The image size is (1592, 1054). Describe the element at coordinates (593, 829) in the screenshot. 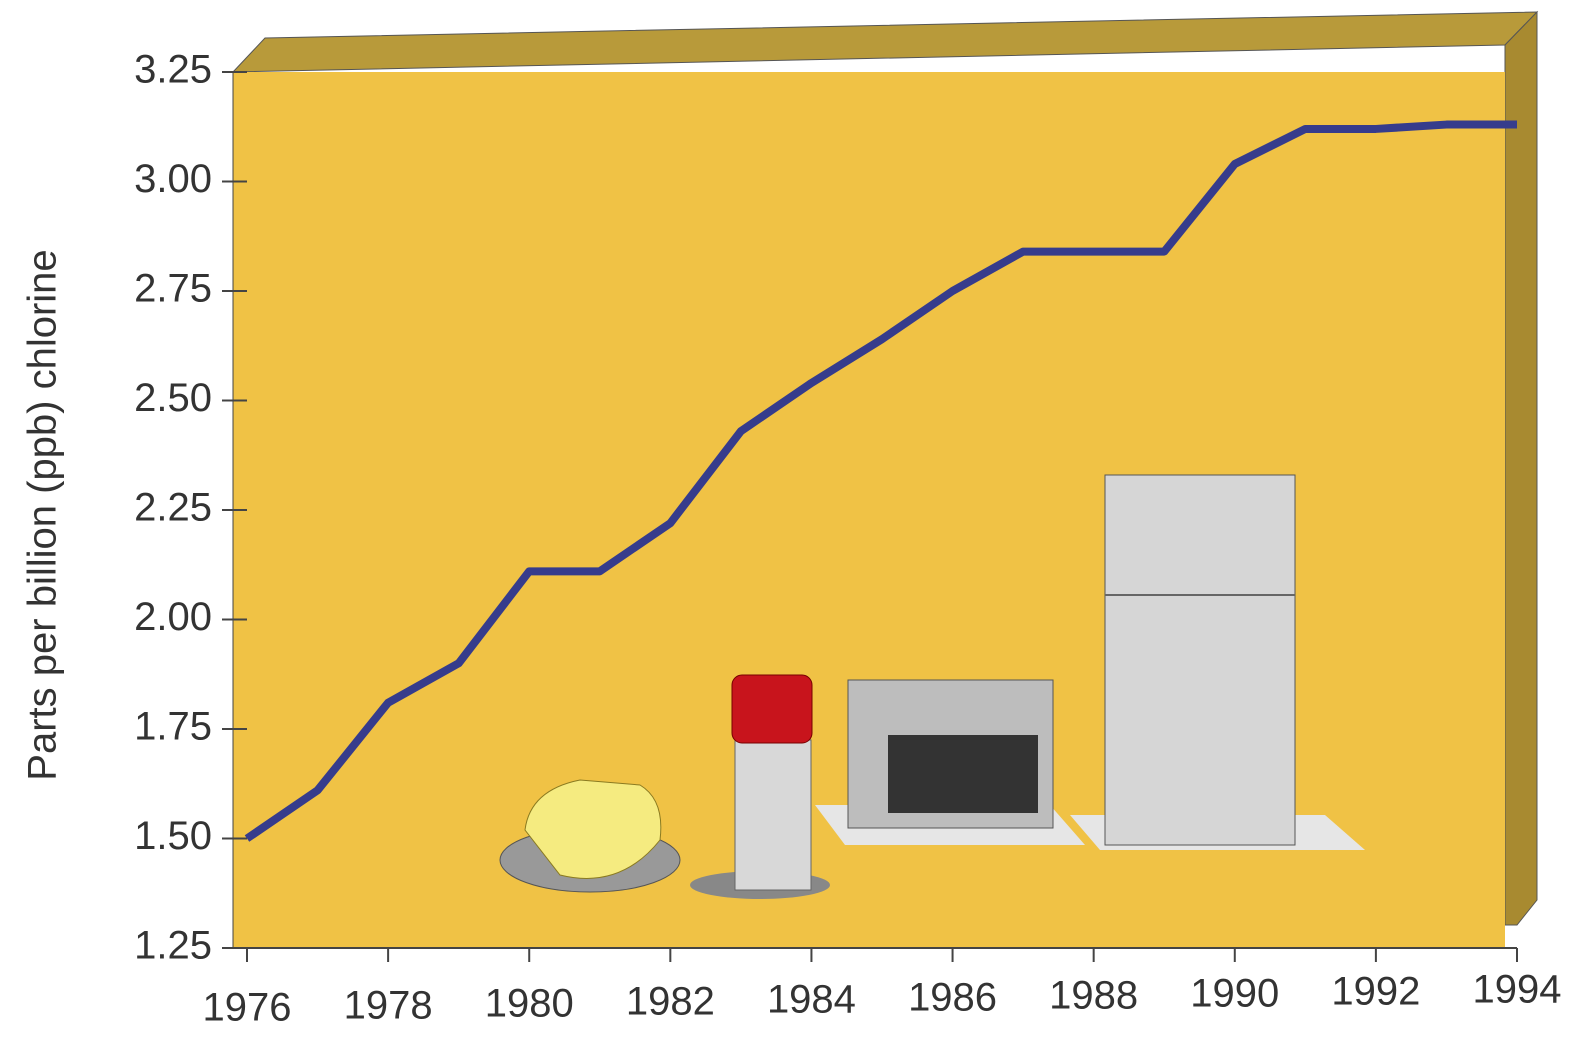

I see `butter` at that location.